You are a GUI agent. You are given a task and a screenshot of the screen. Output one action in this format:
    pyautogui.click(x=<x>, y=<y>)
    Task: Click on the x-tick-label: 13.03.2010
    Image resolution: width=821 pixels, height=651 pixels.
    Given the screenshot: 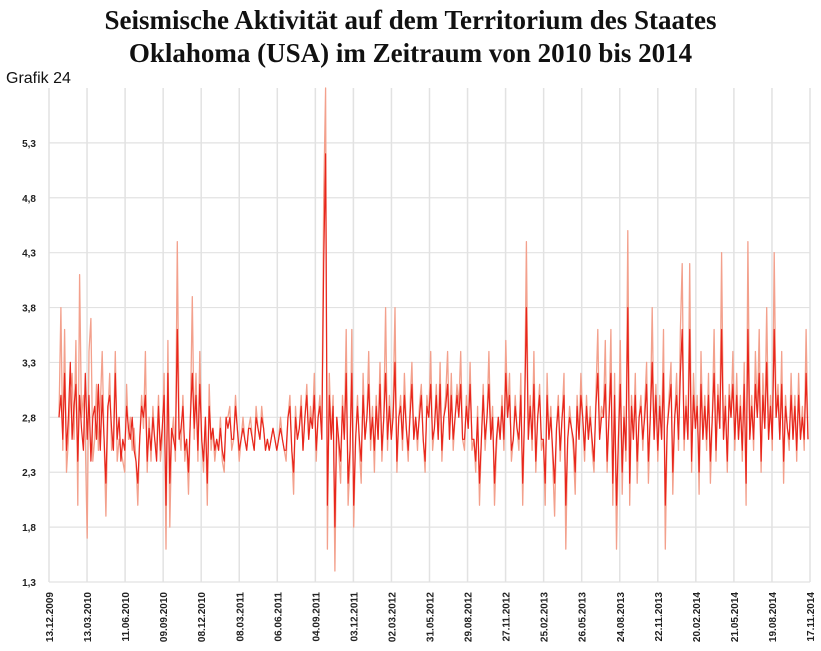 What is the action you would take?
    pyautogui.click(x=88, y=617)
    